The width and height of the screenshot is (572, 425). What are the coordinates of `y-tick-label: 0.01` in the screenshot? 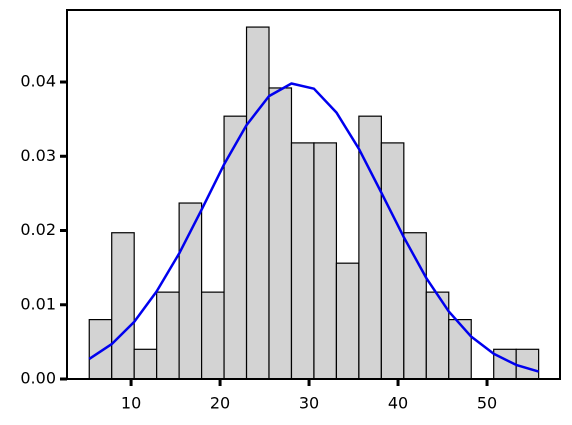 It's located at (38, 303).